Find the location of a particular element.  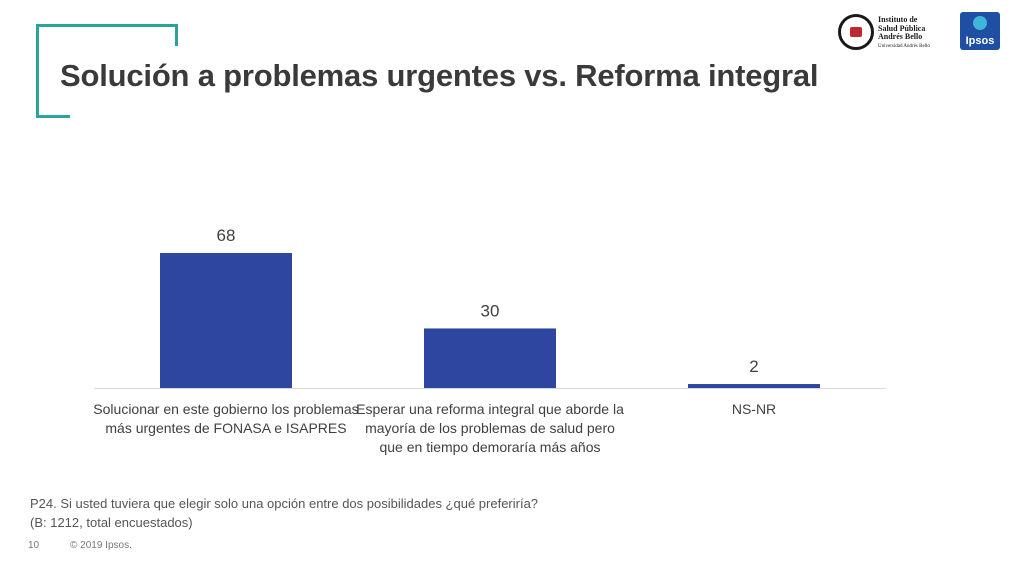

ipsos-bubble-icon is located at coordinates (980, 23).